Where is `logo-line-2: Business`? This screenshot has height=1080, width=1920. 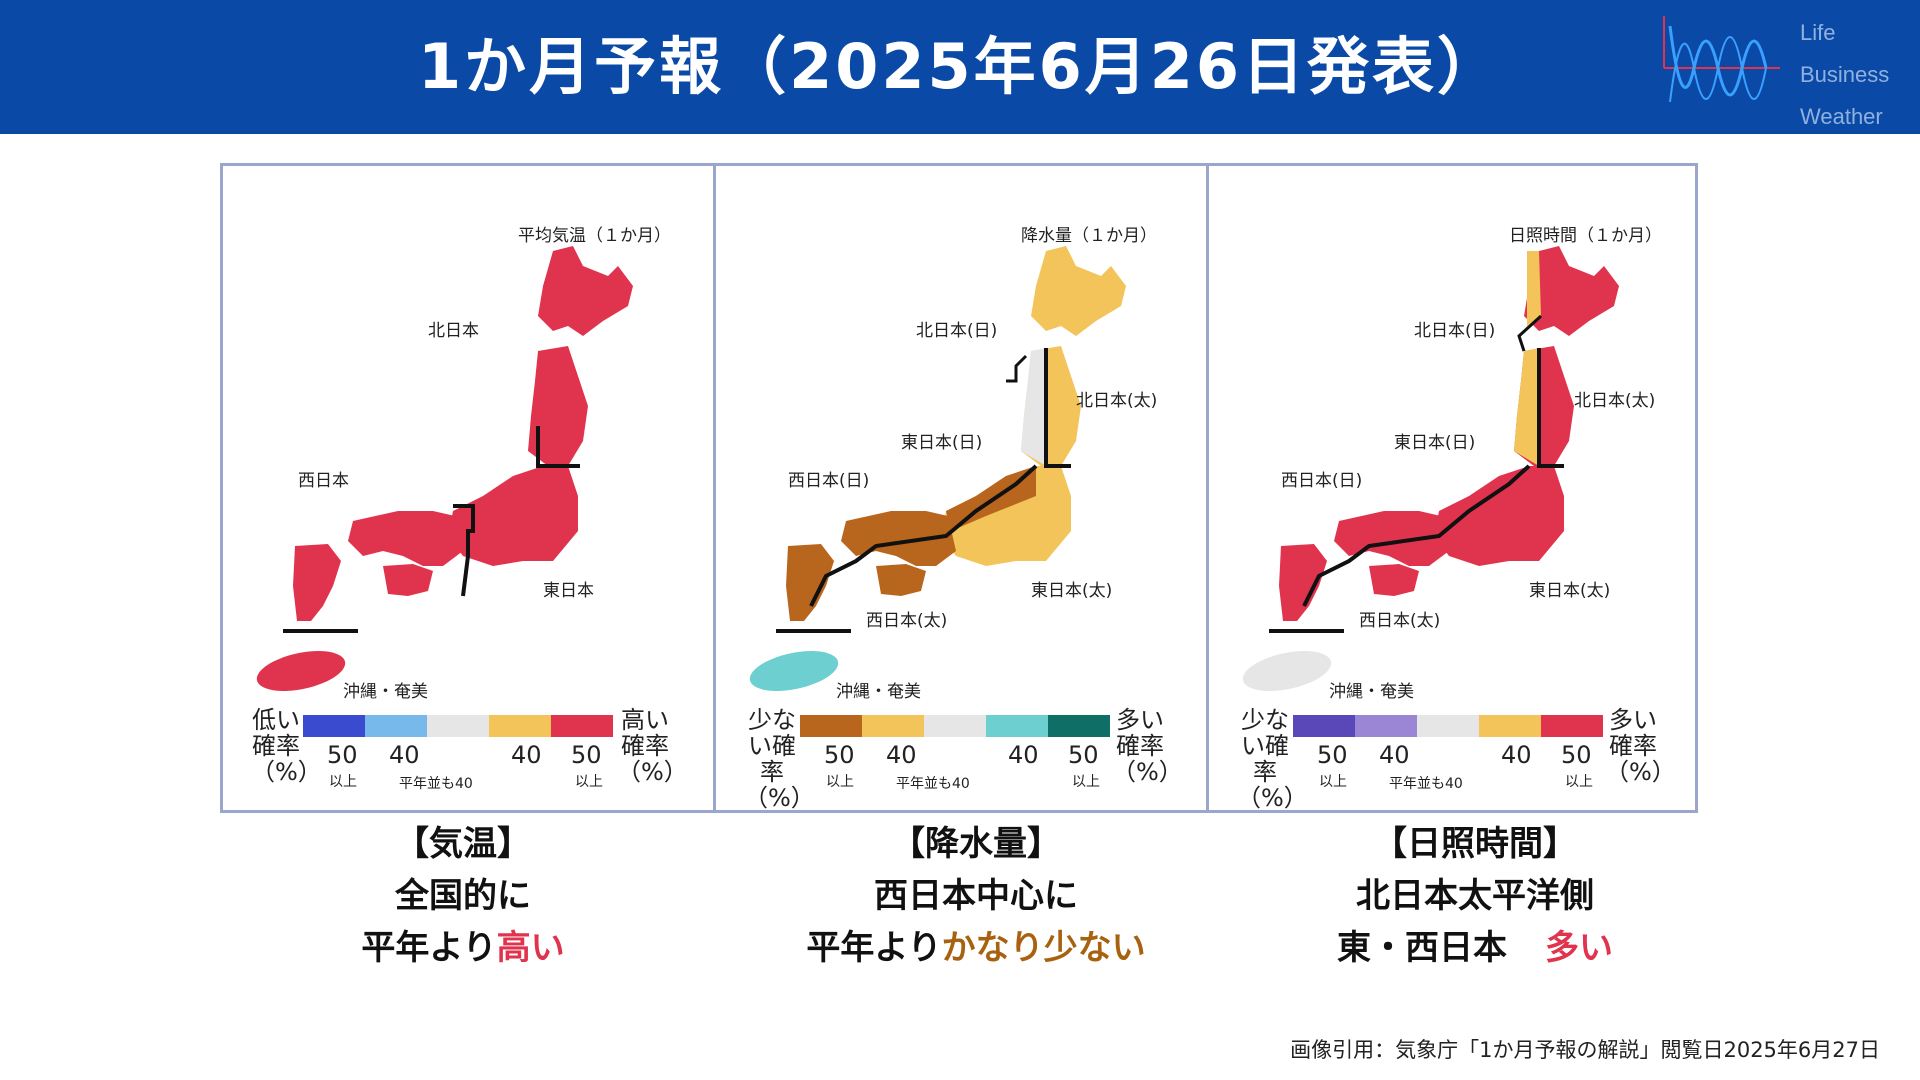
logo-line-2: Business is located at coordinates (1845, 74).